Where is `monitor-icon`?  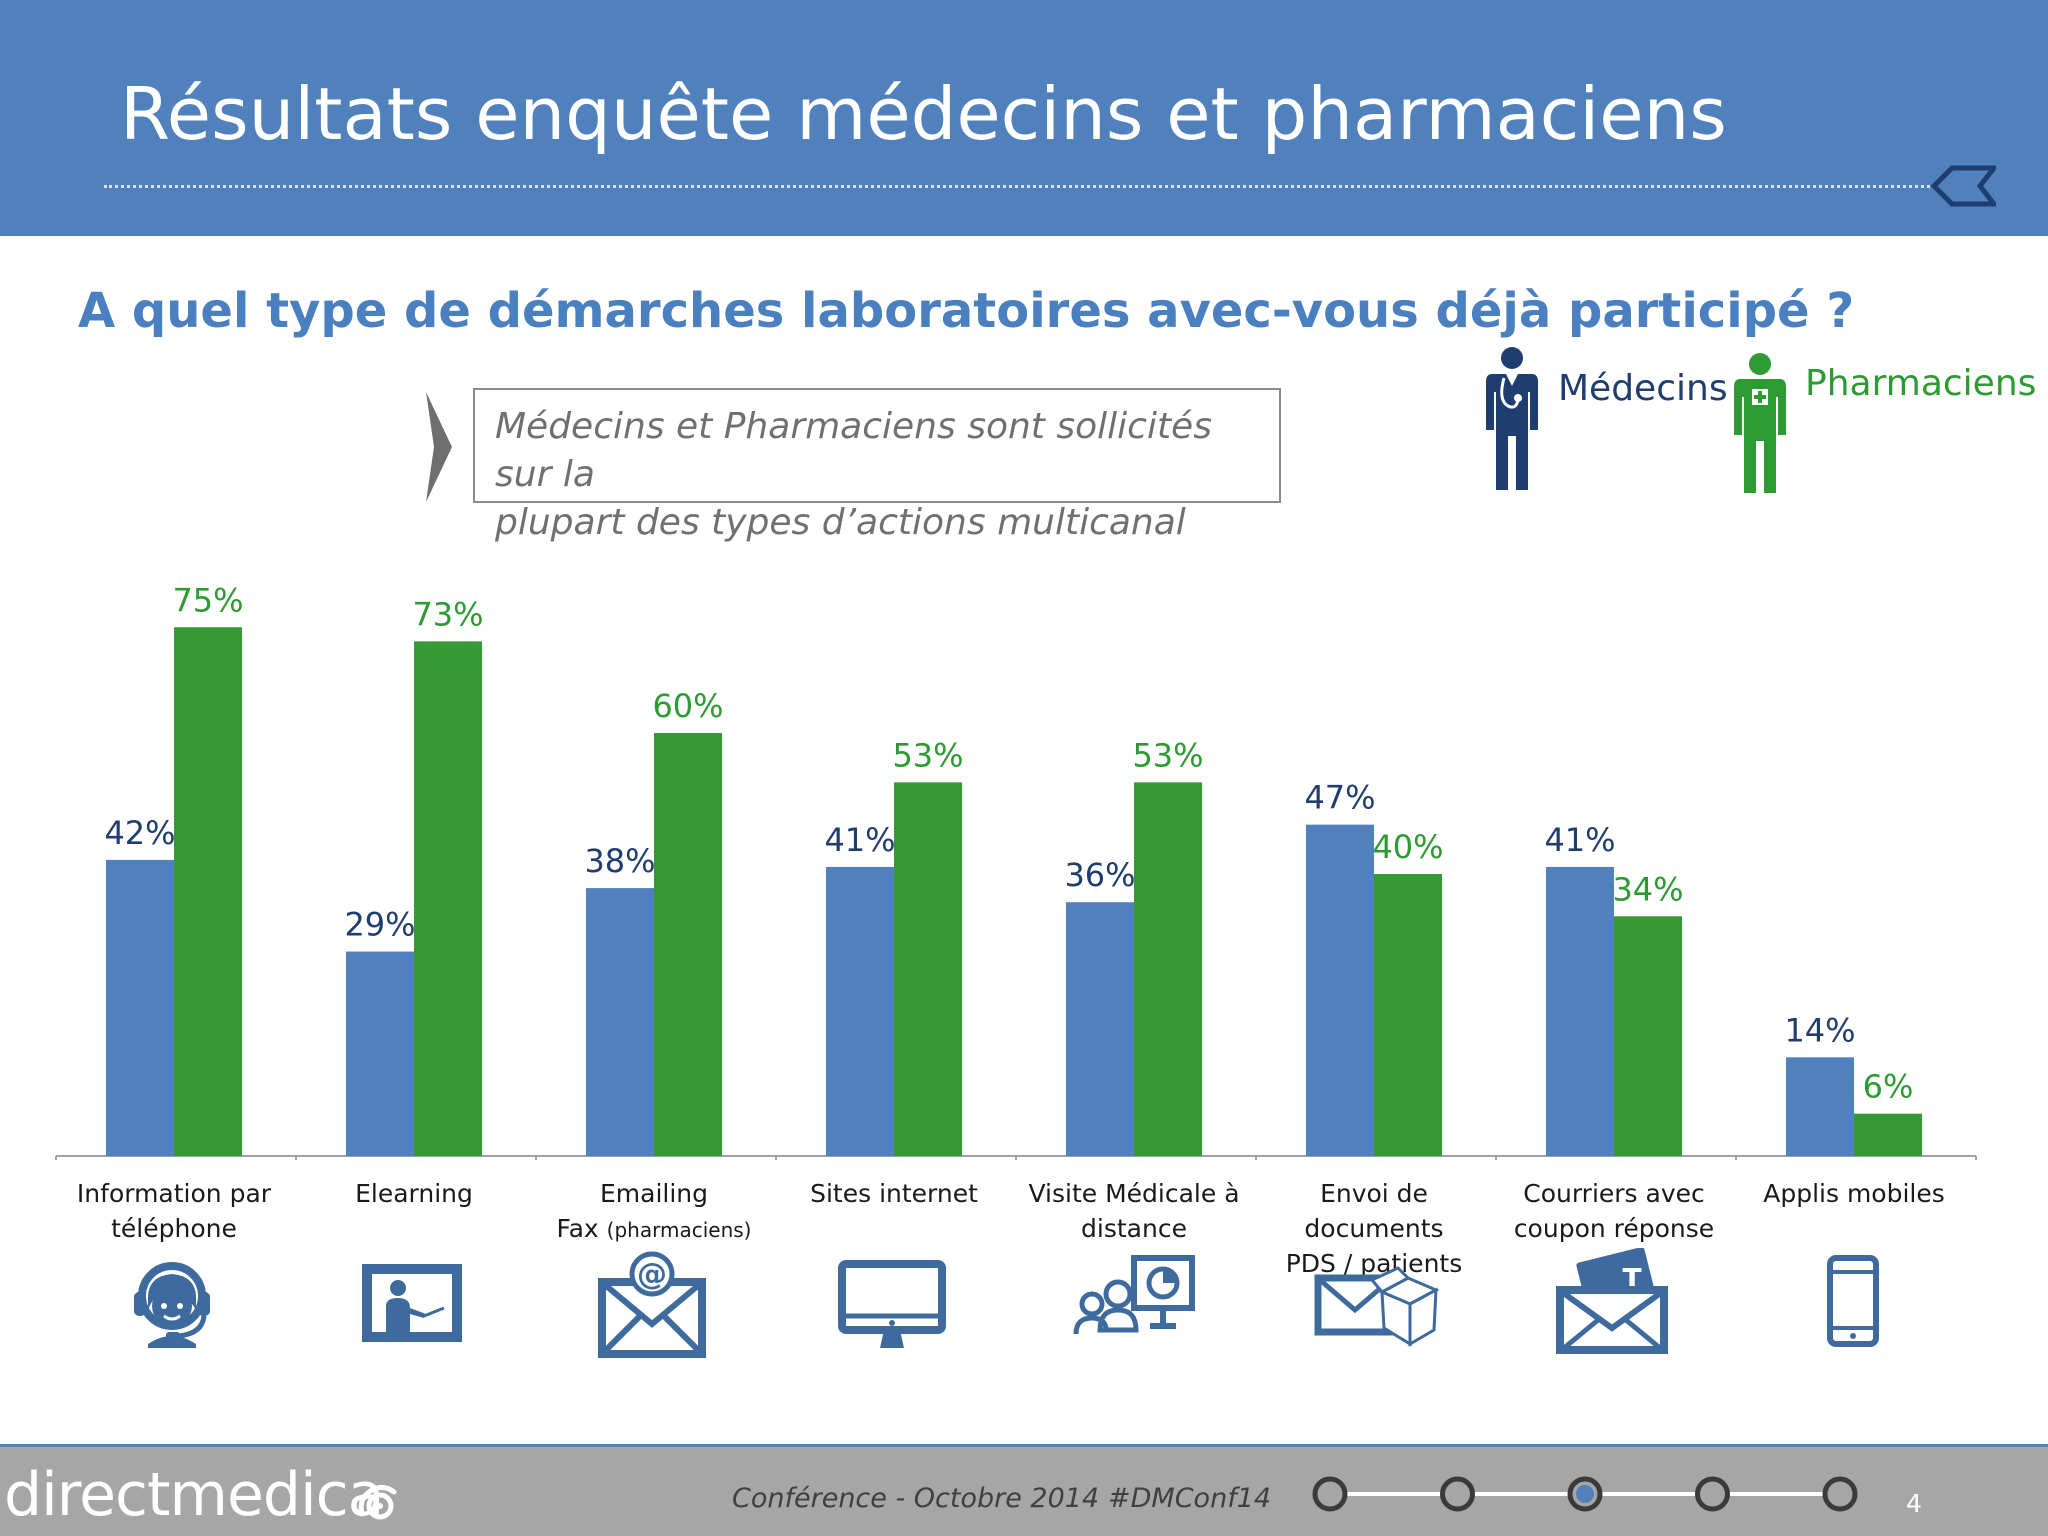
monitor-icon is located at coordinates (892, 1304).